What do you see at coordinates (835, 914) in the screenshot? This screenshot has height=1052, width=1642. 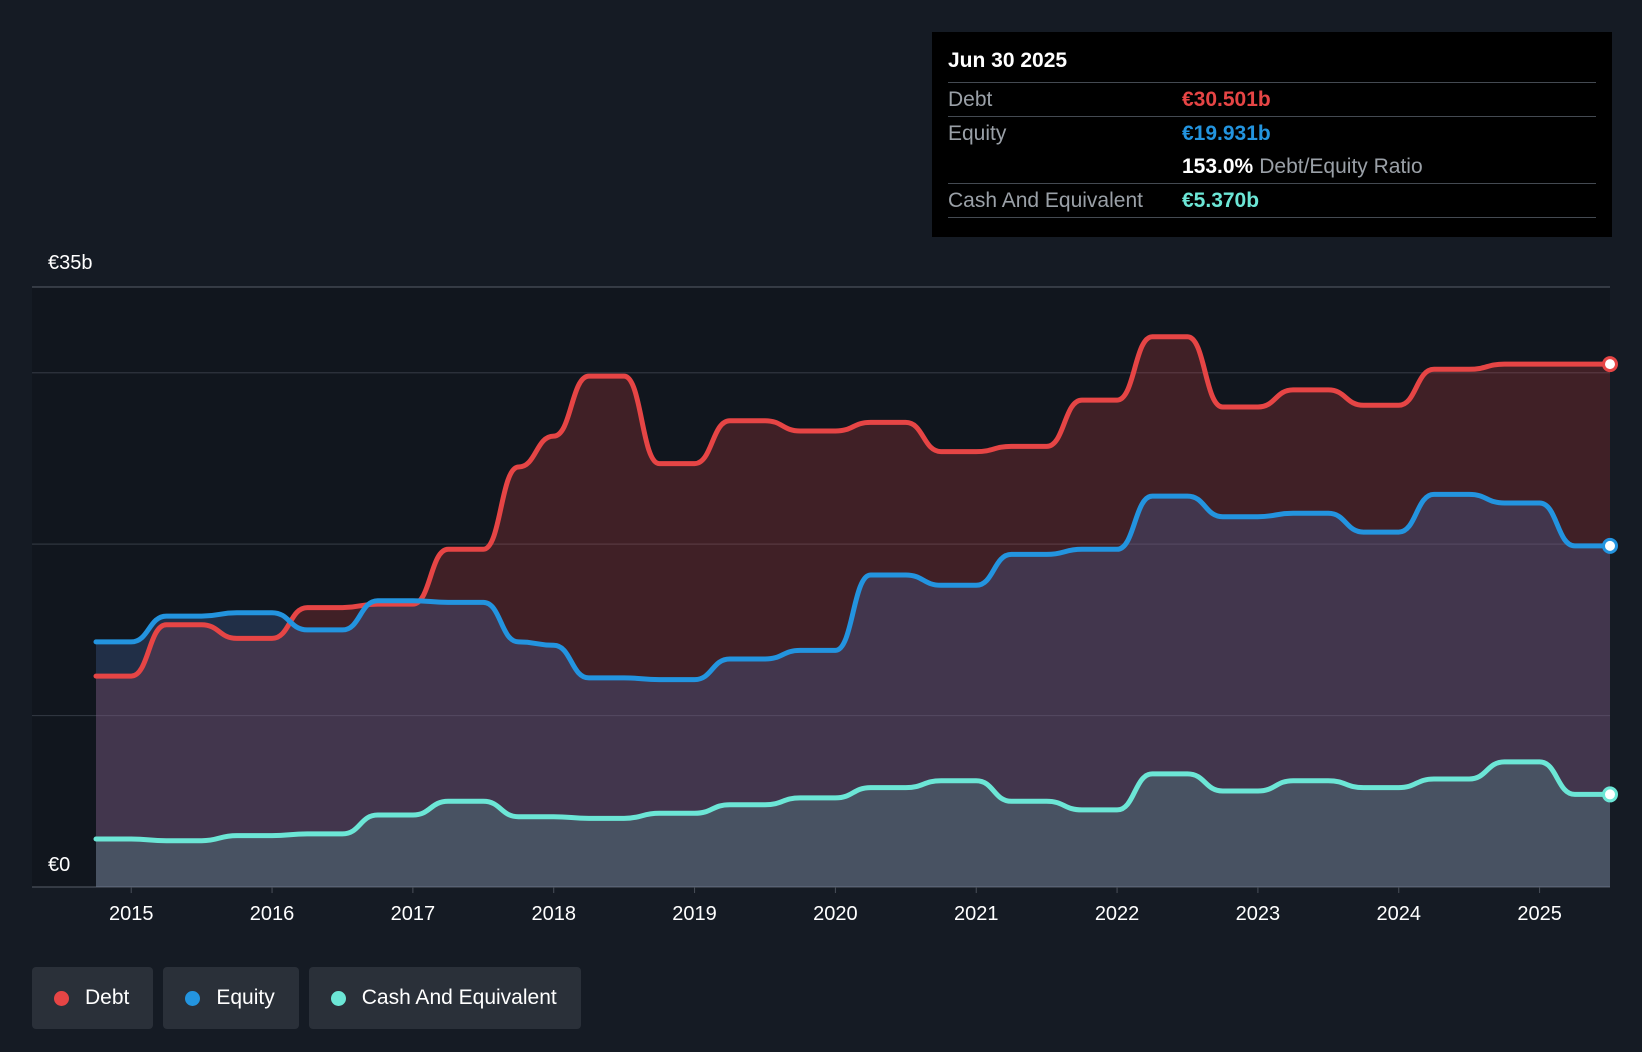 I see `x-tick-label: 2020` at bounding box center [835, 914].